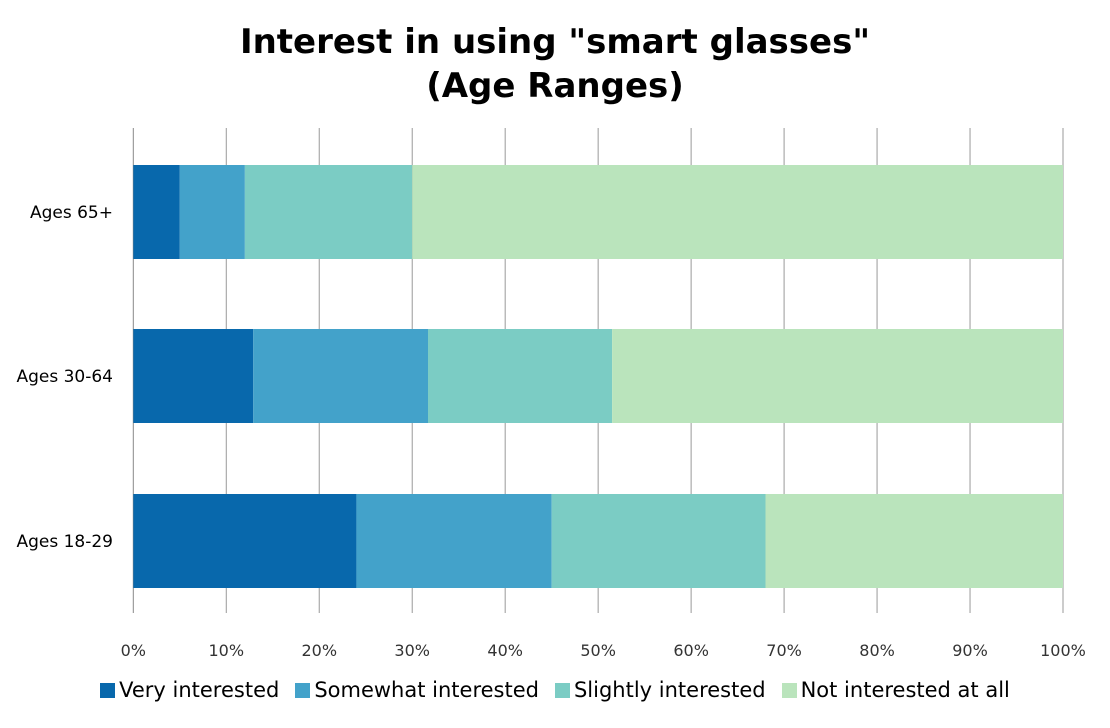  I want to click on legend-label: Very interested, so click(199, 690).